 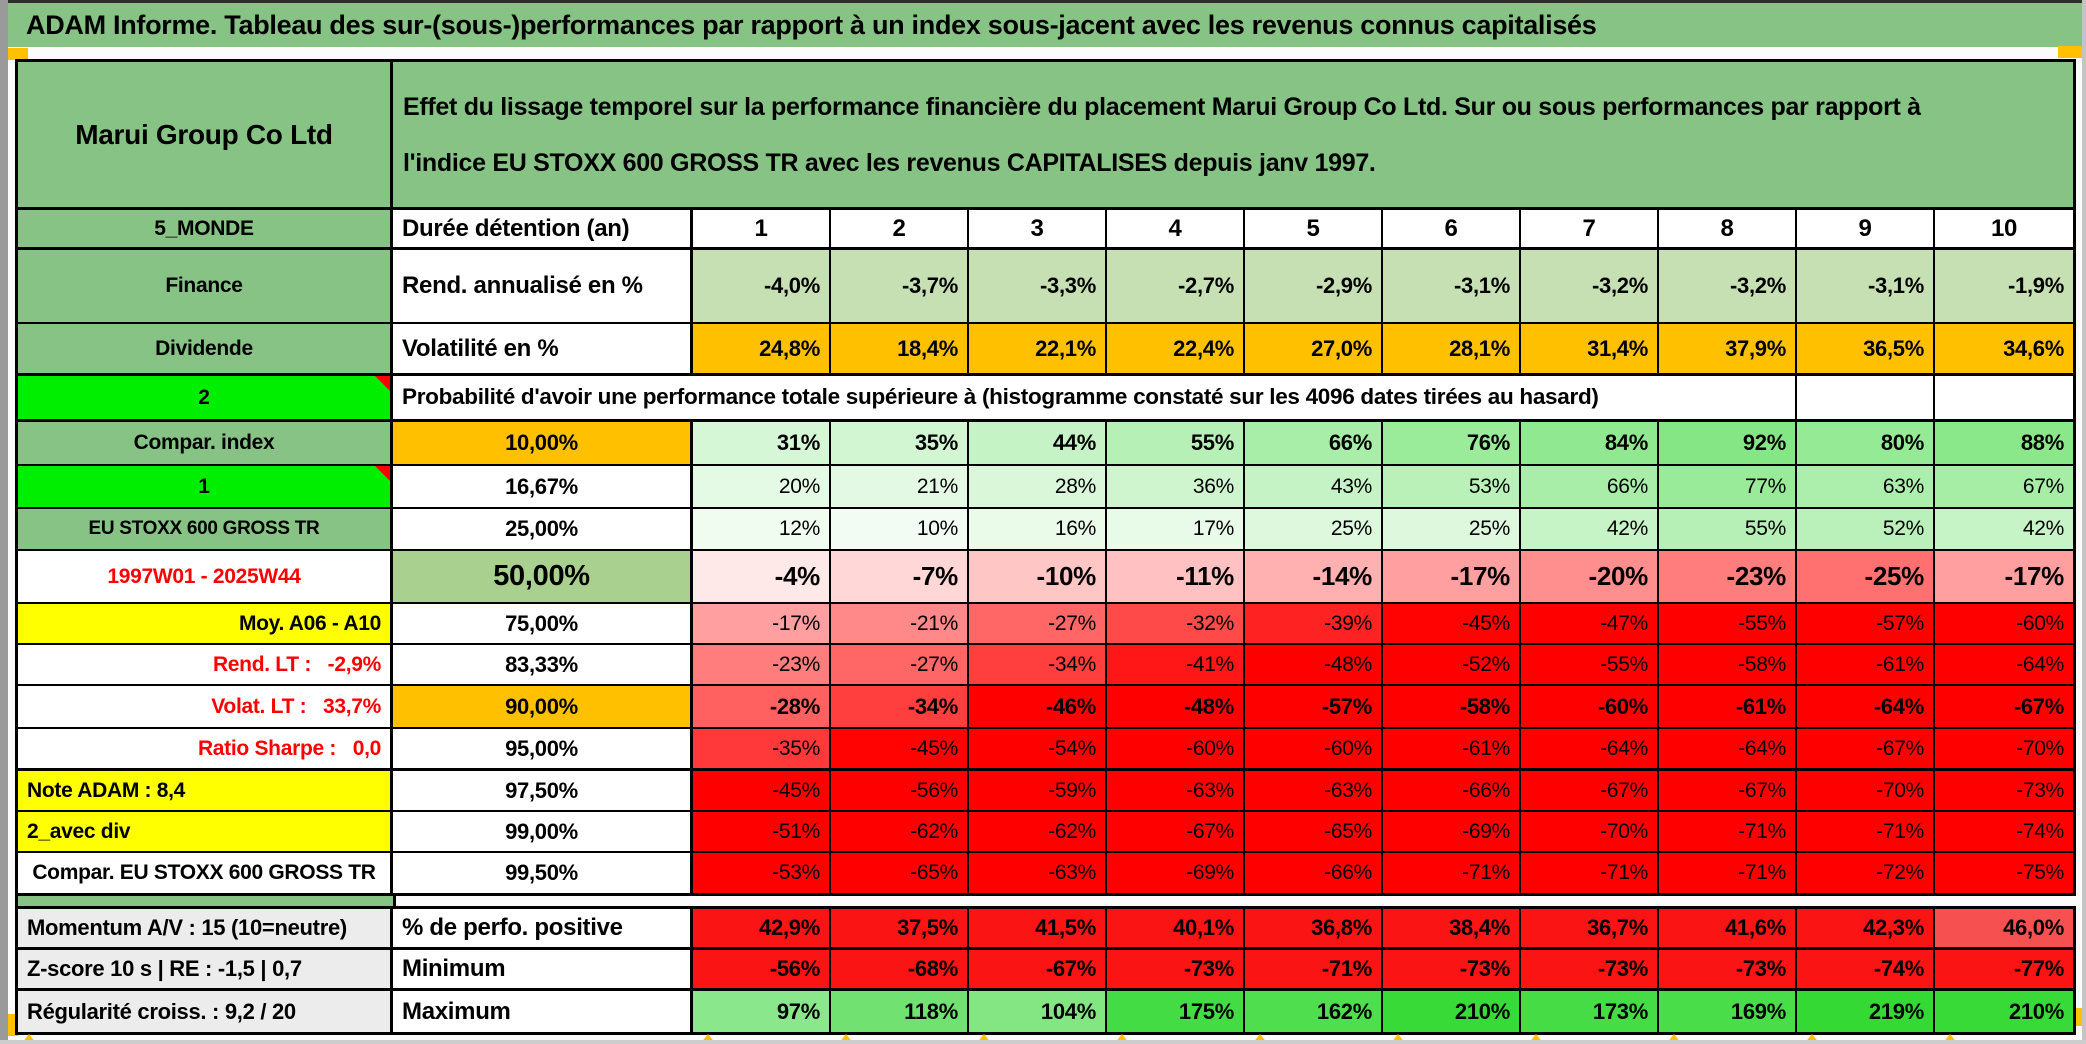 What do you see at coordinates (900, 230) in the screenshot?
I see `year-header-cell: 2` at bounding box center [900, 230].